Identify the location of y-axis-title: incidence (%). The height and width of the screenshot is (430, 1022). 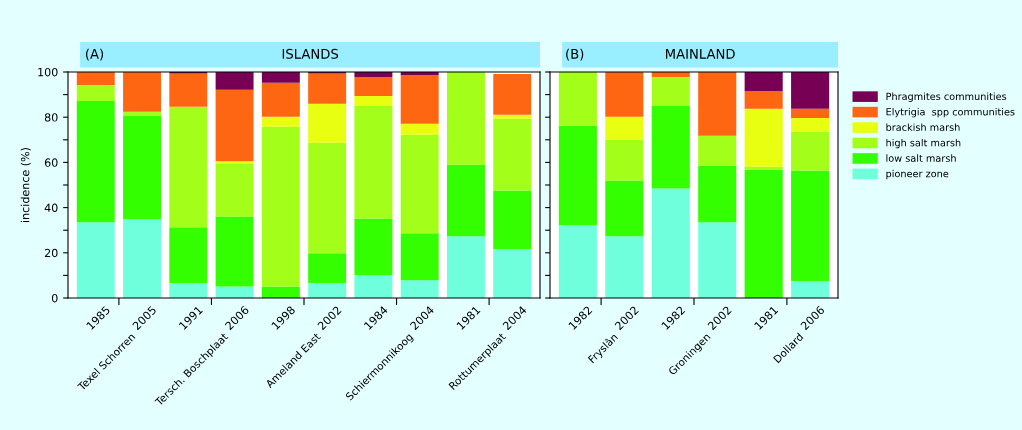
(25, 184).